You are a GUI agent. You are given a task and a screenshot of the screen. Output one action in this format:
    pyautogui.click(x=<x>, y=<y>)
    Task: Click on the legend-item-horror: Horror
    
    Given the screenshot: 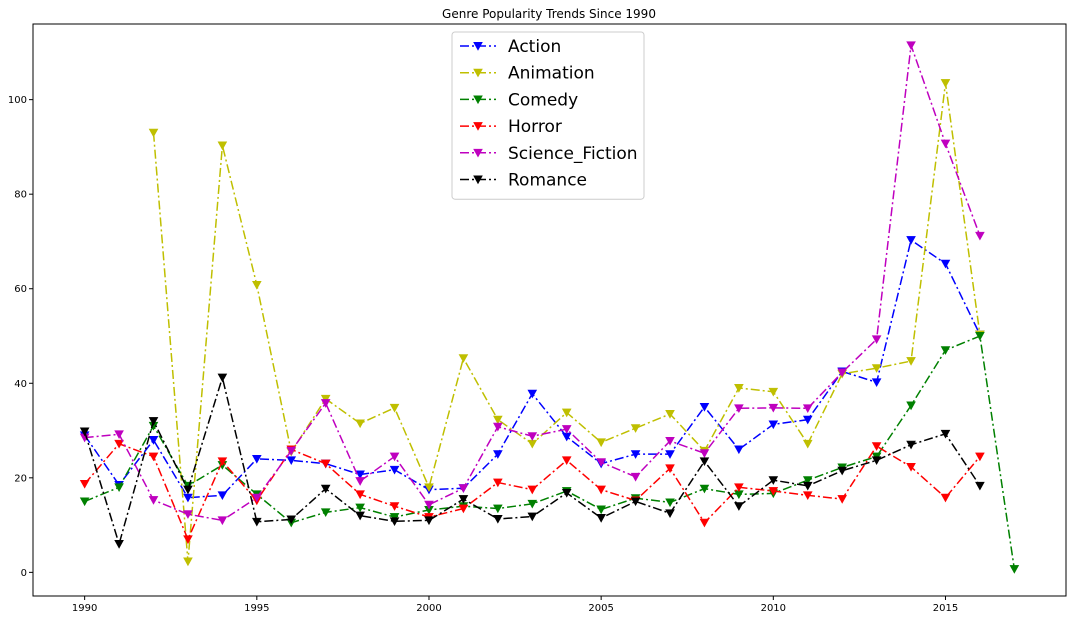 What is the action you would take?
    pyautogui.click(x=511, y=127)
    